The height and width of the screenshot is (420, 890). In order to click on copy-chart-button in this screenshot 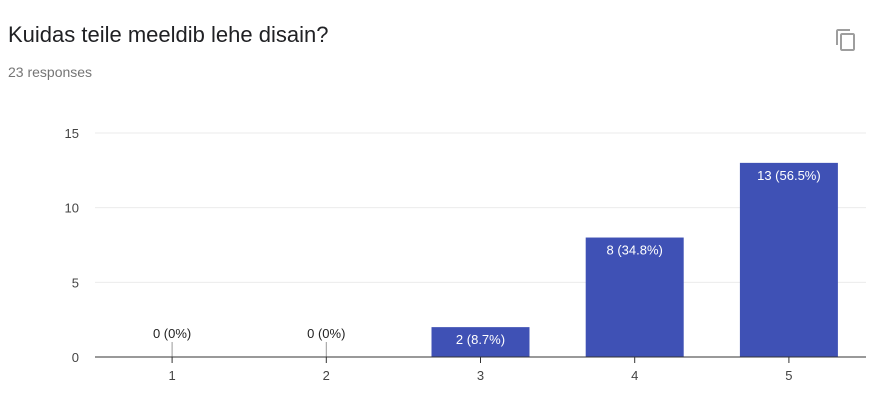, I will do `click(846, 40)`.